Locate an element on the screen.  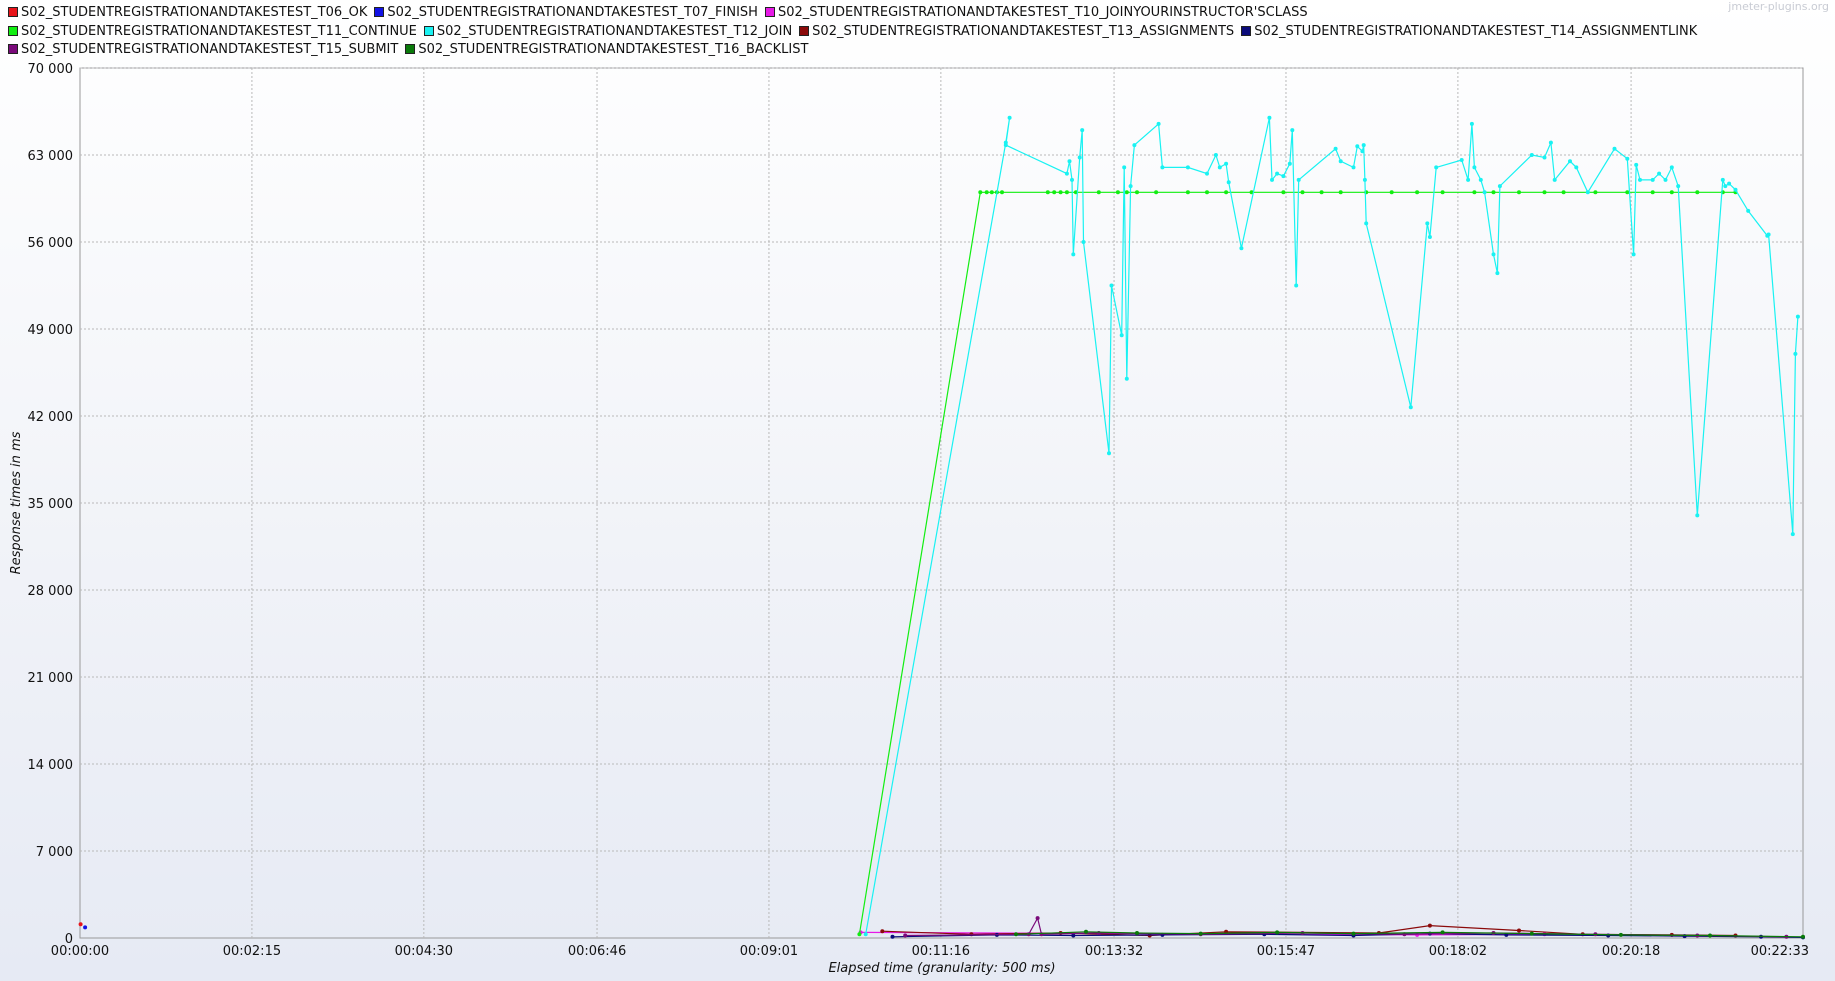
x-tick-label: 00:11:16 is located at coordinates (941, 951).